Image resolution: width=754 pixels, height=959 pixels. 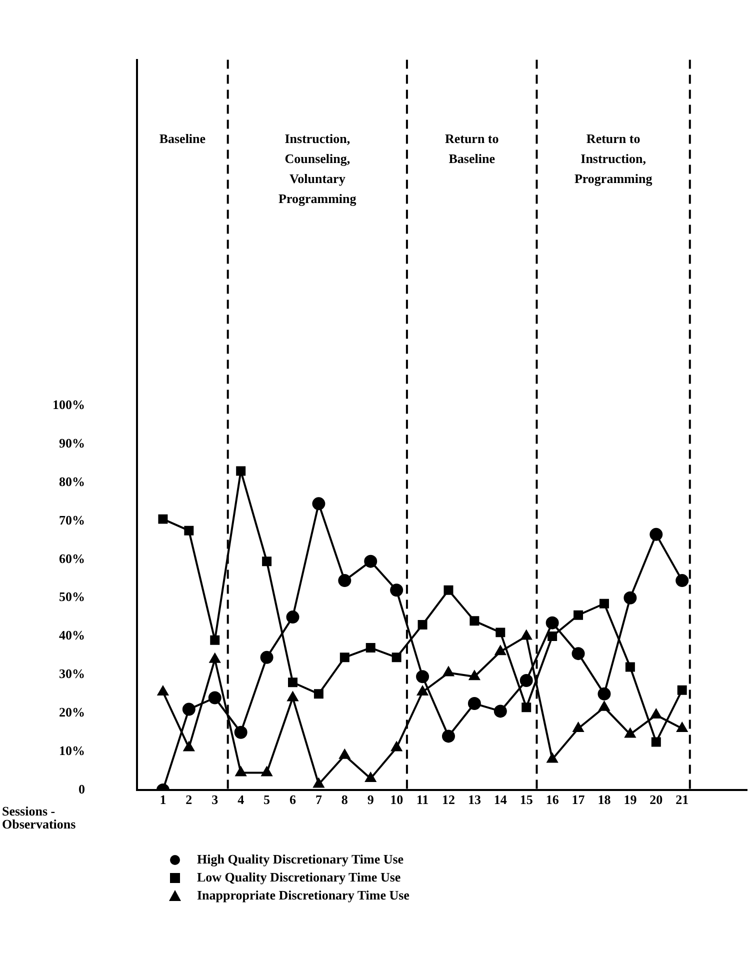 I want to click on annotation: Baseline, so click(x=182, y=138).